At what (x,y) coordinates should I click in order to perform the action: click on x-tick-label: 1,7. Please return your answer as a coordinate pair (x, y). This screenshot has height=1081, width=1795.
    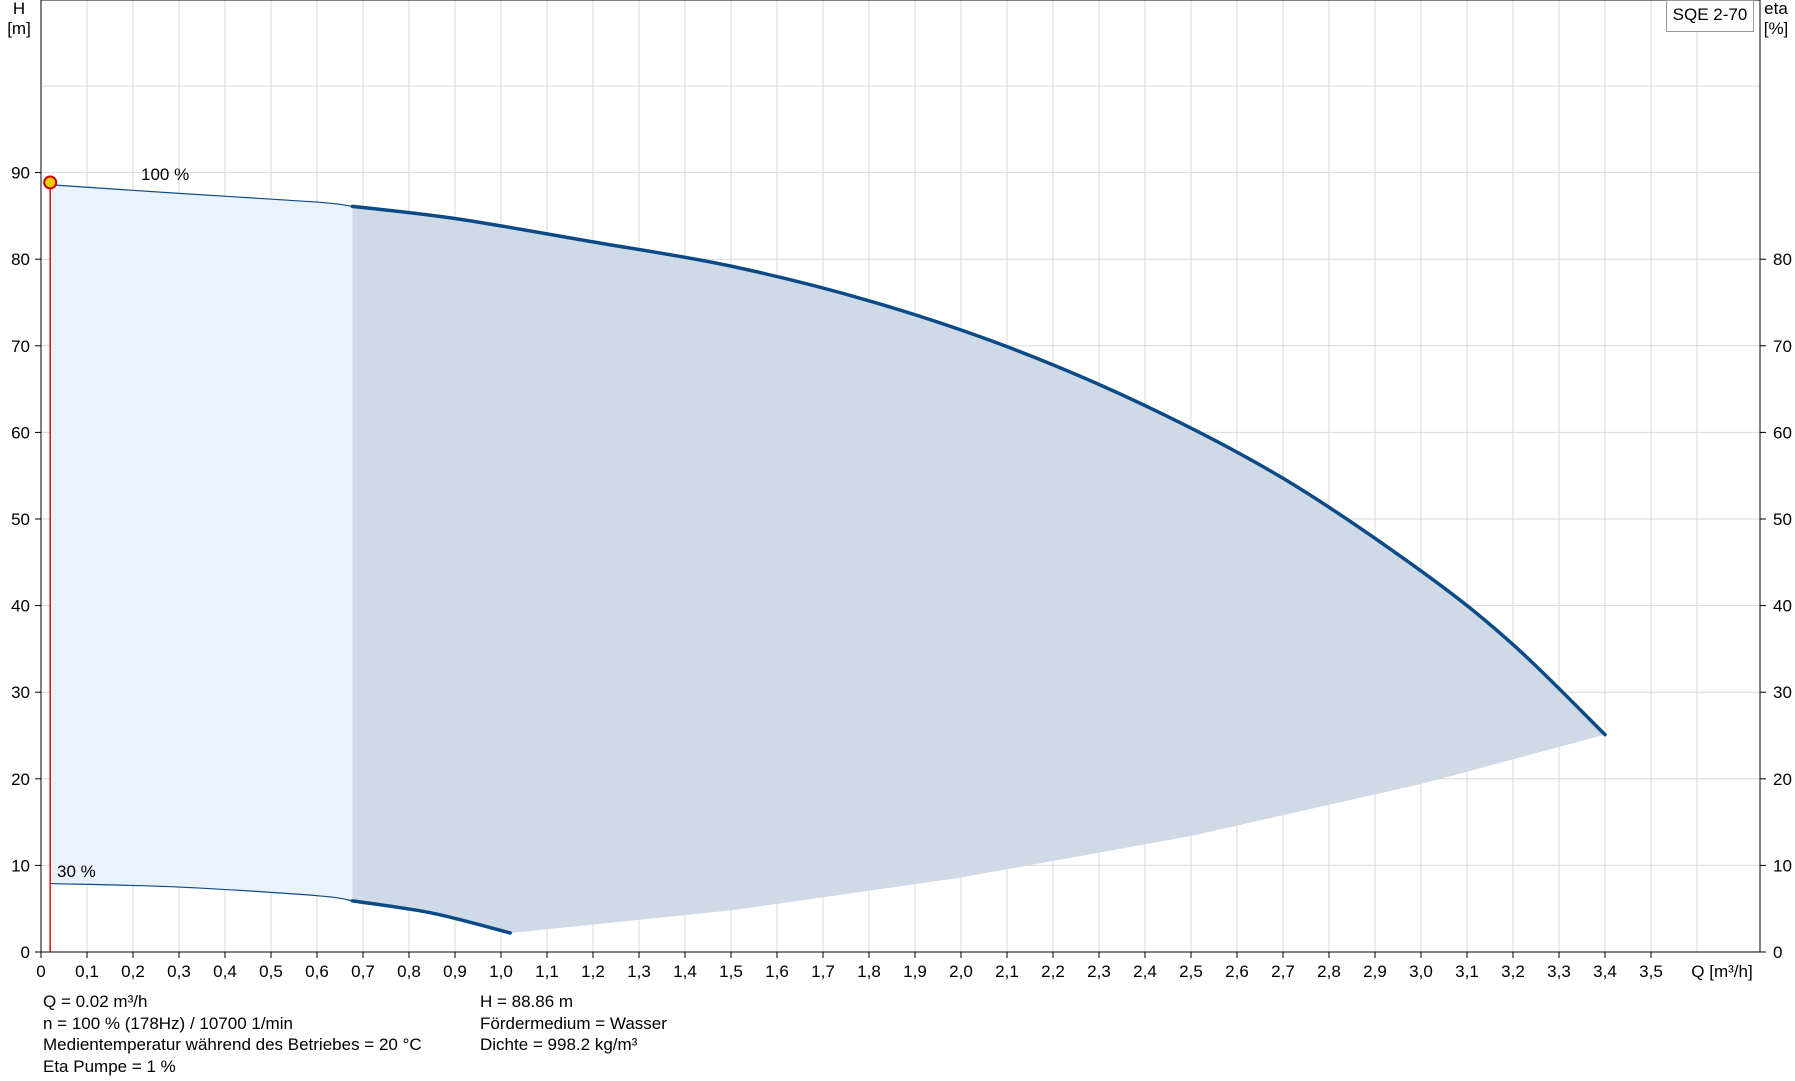
    Looking at the image, I should click on (823, 971).